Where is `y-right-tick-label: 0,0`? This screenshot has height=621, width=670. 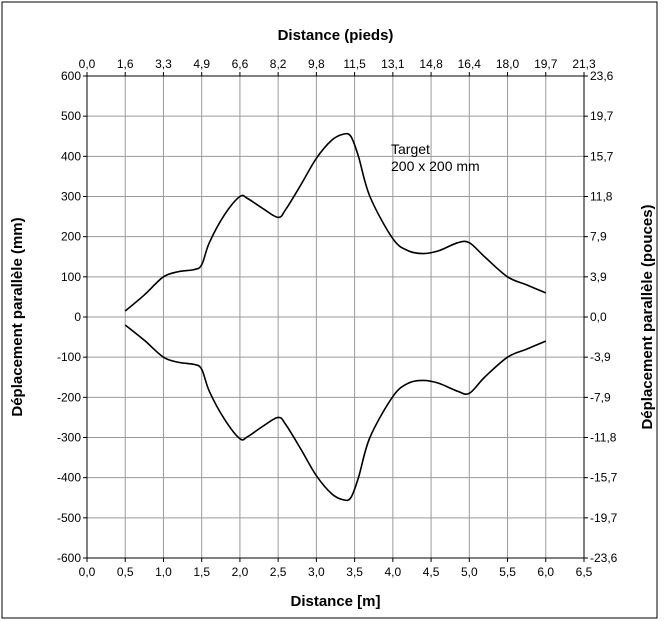 y-right-tick-label: 0,0 is located at coordinates (598, 317).